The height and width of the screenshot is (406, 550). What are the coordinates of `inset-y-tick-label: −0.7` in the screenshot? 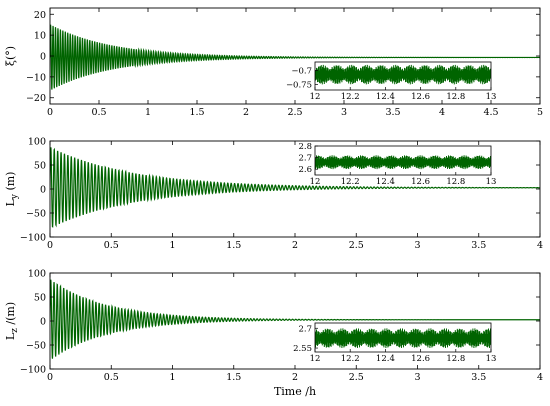 It's located at (301, 71).